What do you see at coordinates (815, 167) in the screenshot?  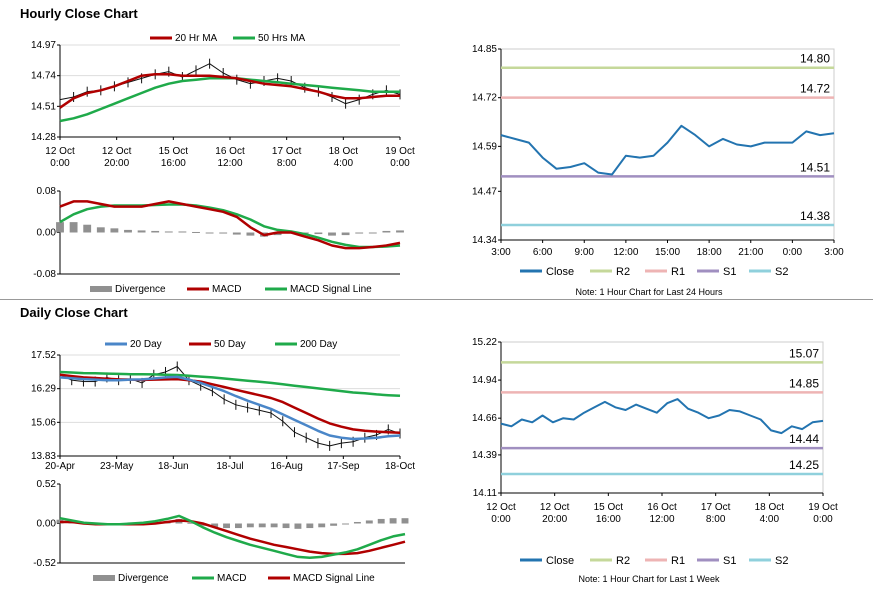 I see `hourly-levels-level-s1-label: 14.51` at bounding box center [815, 167].